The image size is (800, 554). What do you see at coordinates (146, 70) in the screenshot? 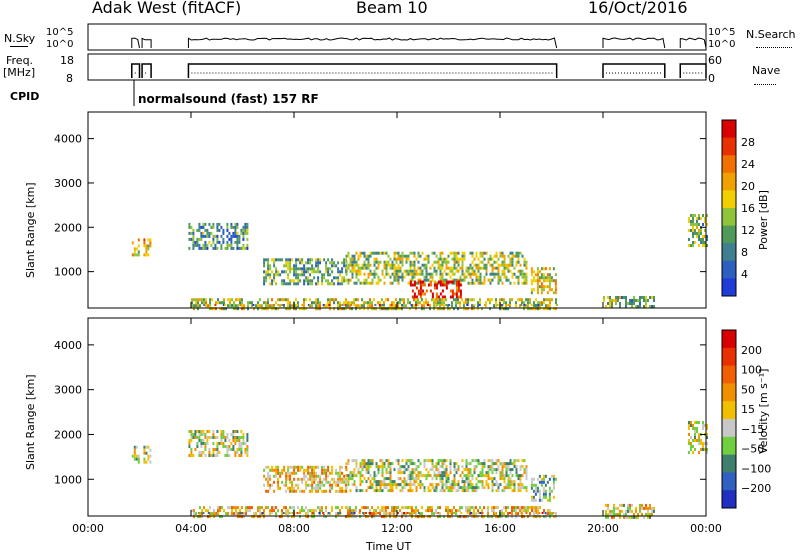
I see `freq-trace` at bounding box center [146, 70].